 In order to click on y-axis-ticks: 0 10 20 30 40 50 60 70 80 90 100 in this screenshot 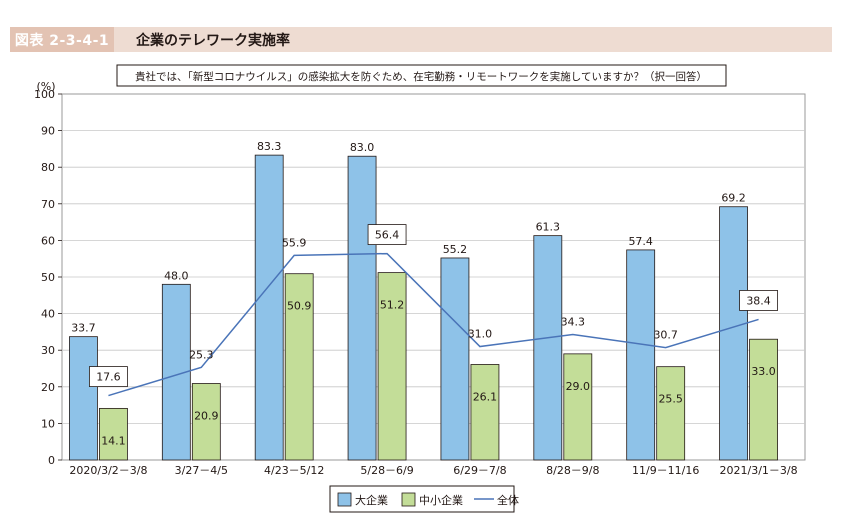, I will do `click(48, 277)`.